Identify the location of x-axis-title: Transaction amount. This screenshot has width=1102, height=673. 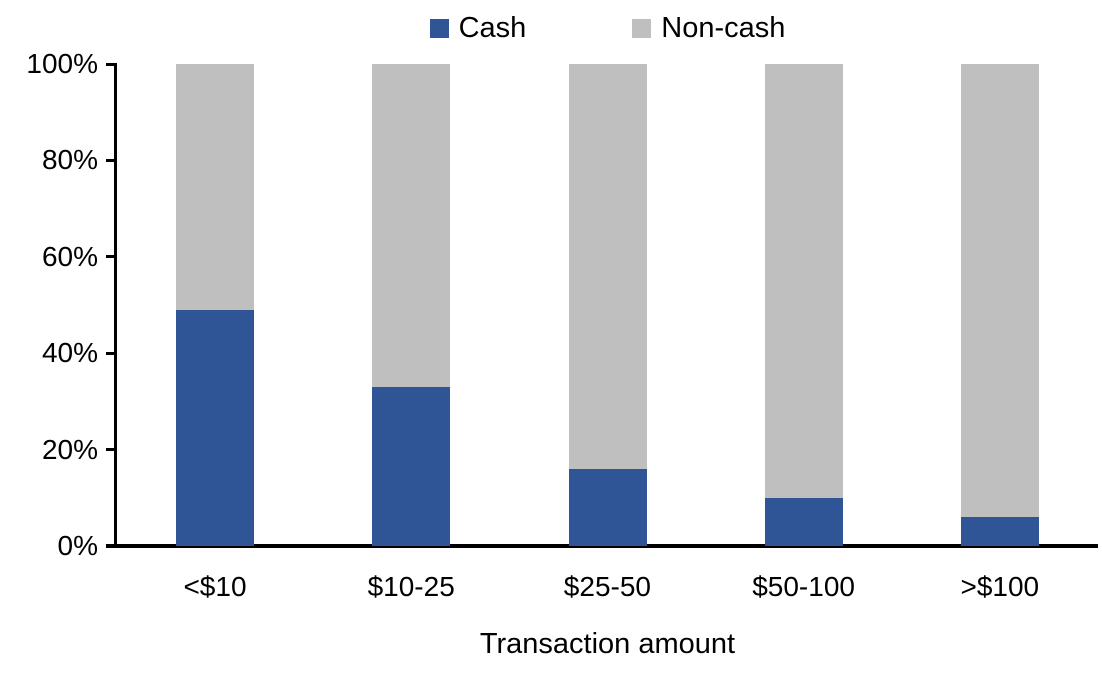
(607, 644).